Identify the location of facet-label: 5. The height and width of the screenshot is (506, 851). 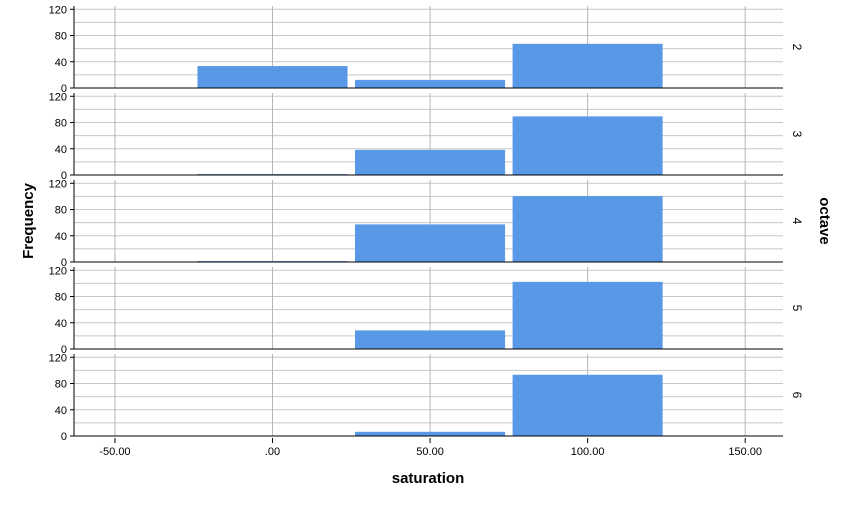
(797, 308).